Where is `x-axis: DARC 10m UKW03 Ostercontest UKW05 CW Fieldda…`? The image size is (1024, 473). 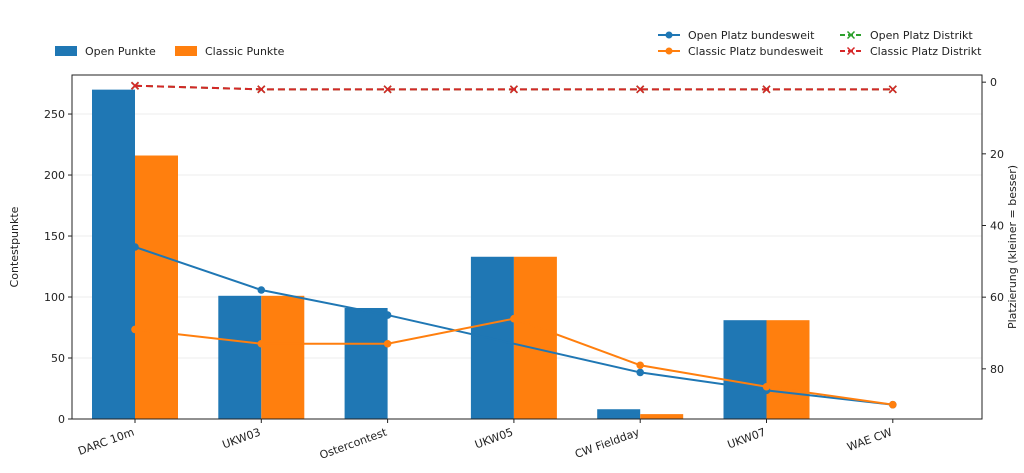
x-axis: DARC 10m UKW03 Ostercontest UKW05 CW Fieldda… is located at coordinates (485, 440).